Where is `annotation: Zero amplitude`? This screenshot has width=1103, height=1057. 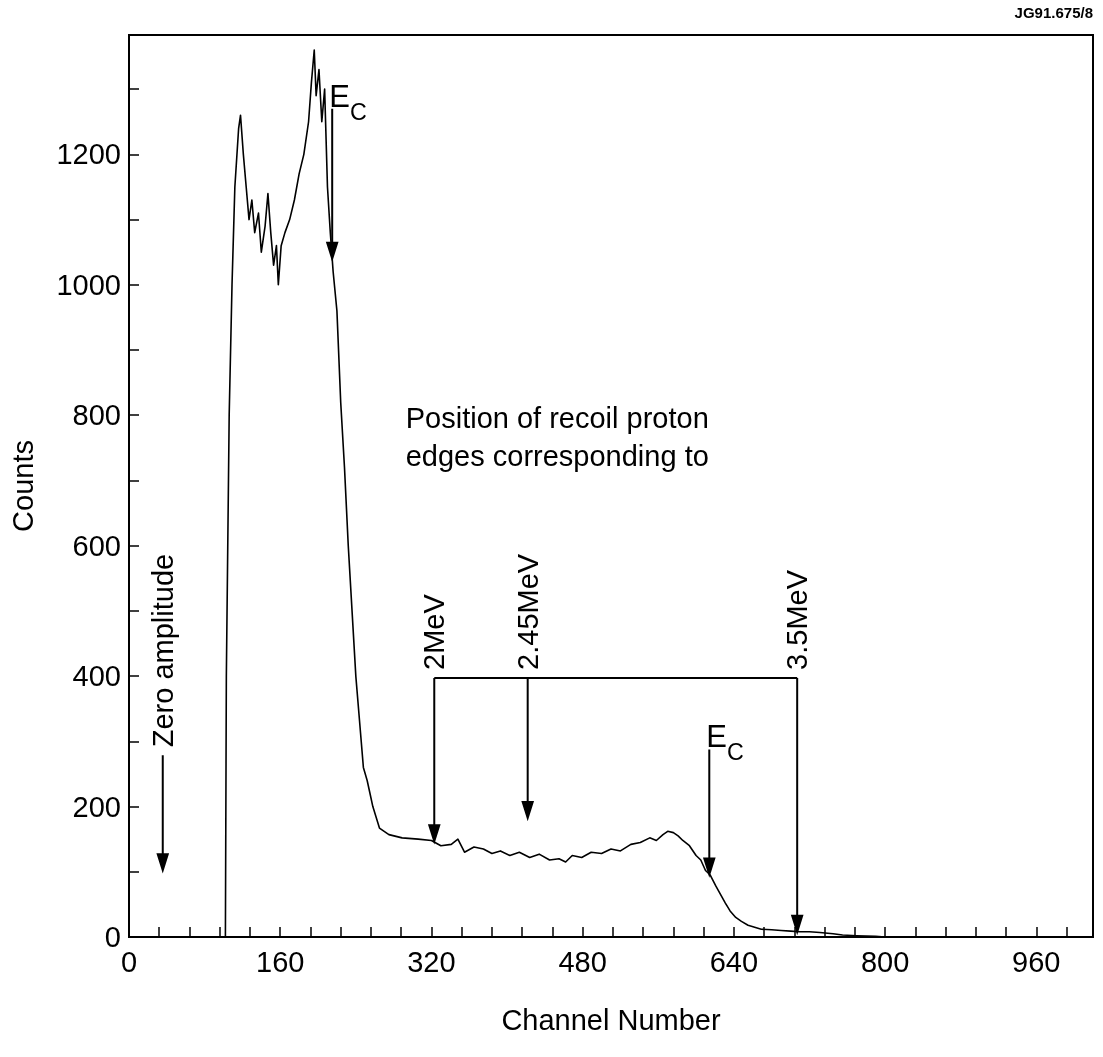
annotation: Zero amplitude is located at coordinates (162, 650).